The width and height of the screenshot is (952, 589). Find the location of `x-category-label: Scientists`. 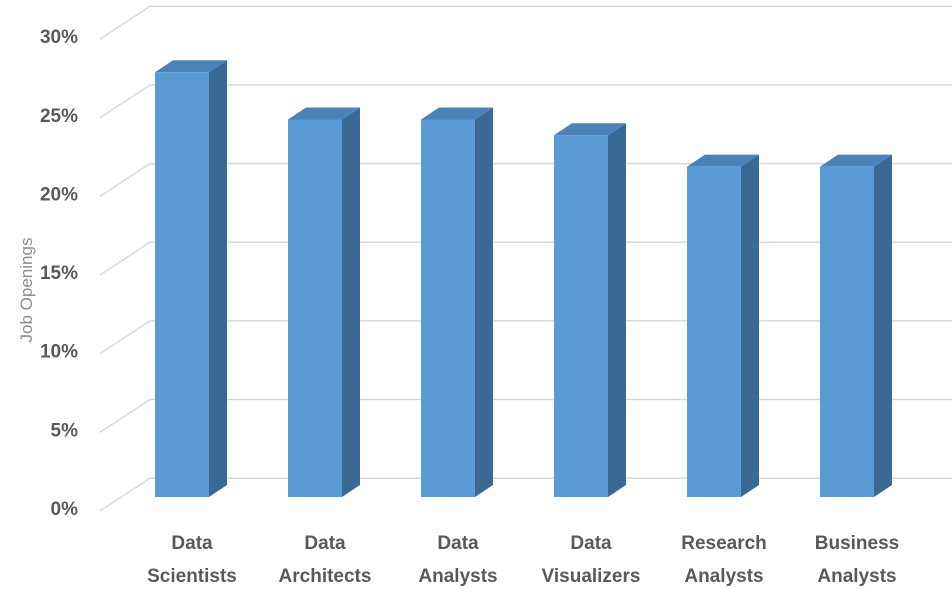

x-category-label: Scientists is located at coordinates (192, 576).